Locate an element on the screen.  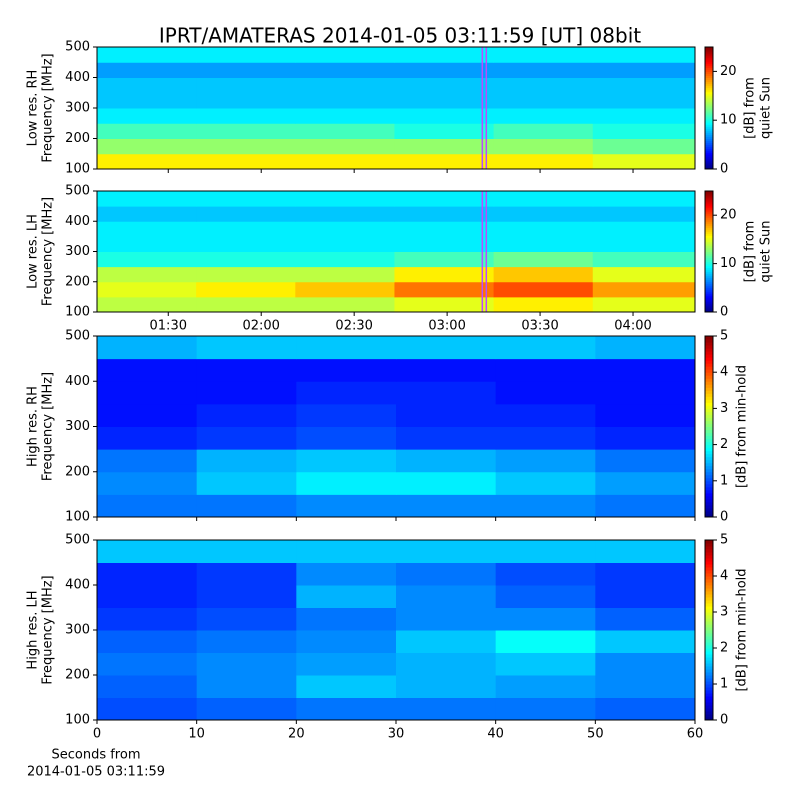
y-tick-label: 100 is located at coordinates (77, 169).